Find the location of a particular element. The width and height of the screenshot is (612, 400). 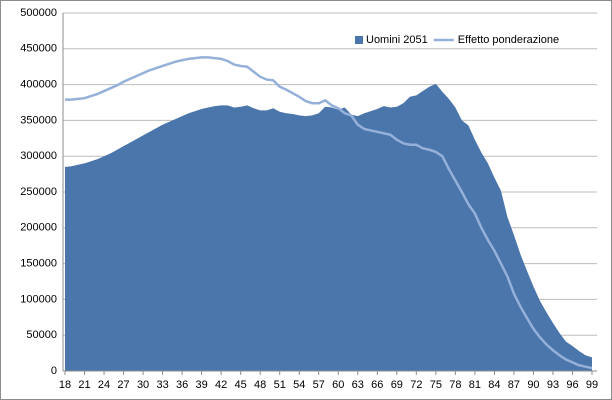

x-tick-label: 48 is located at coordinates (260, 385).